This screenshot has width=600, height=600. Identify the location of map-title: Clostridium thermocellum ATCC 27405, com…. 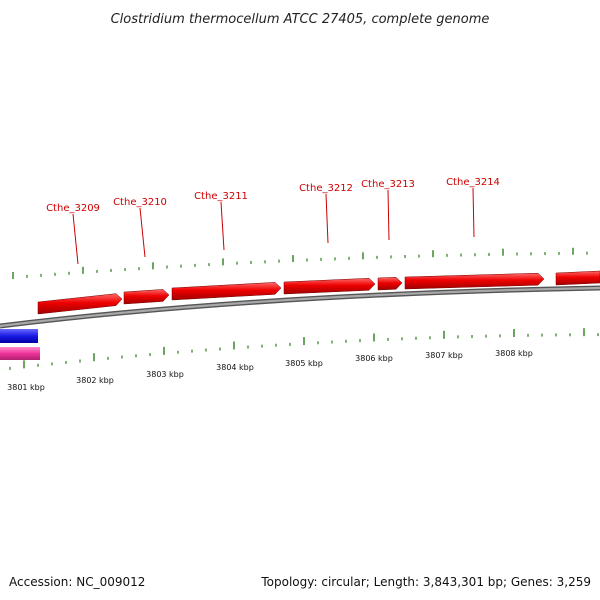
(300, 19).